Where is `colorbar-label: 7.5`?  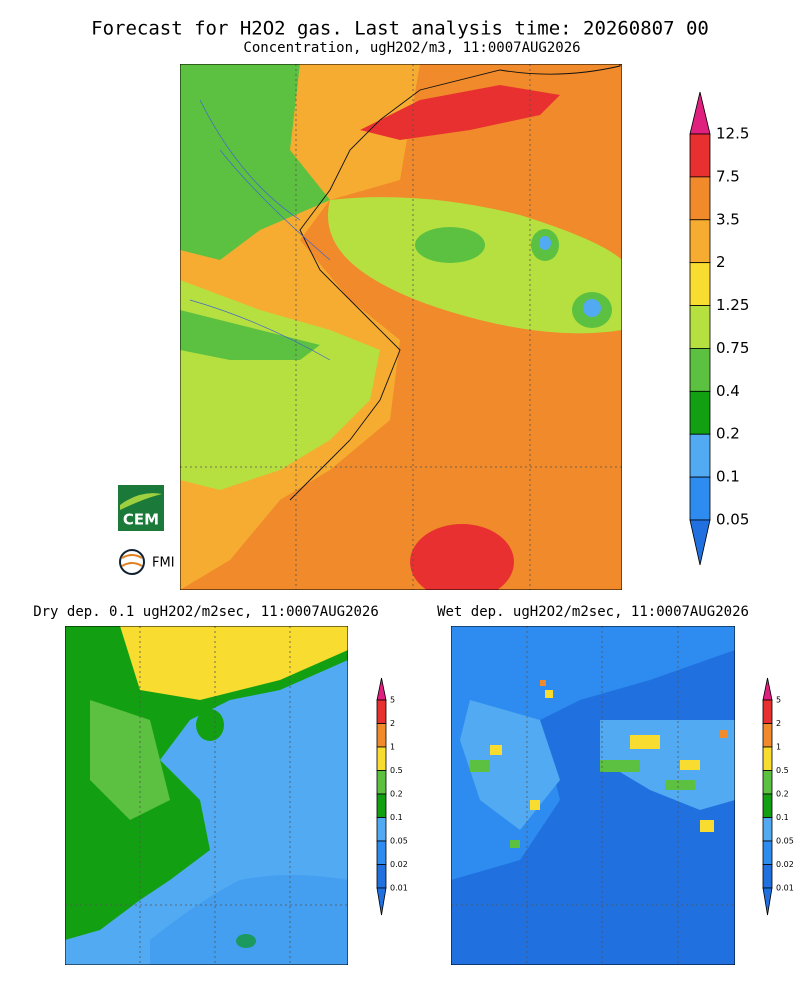 colorbar-label: 7.5 is located at coordinates (728, 176).